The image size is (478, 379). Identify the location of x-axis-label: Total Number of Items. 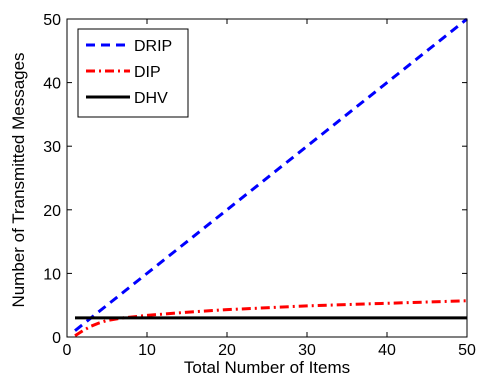
(267, 367).